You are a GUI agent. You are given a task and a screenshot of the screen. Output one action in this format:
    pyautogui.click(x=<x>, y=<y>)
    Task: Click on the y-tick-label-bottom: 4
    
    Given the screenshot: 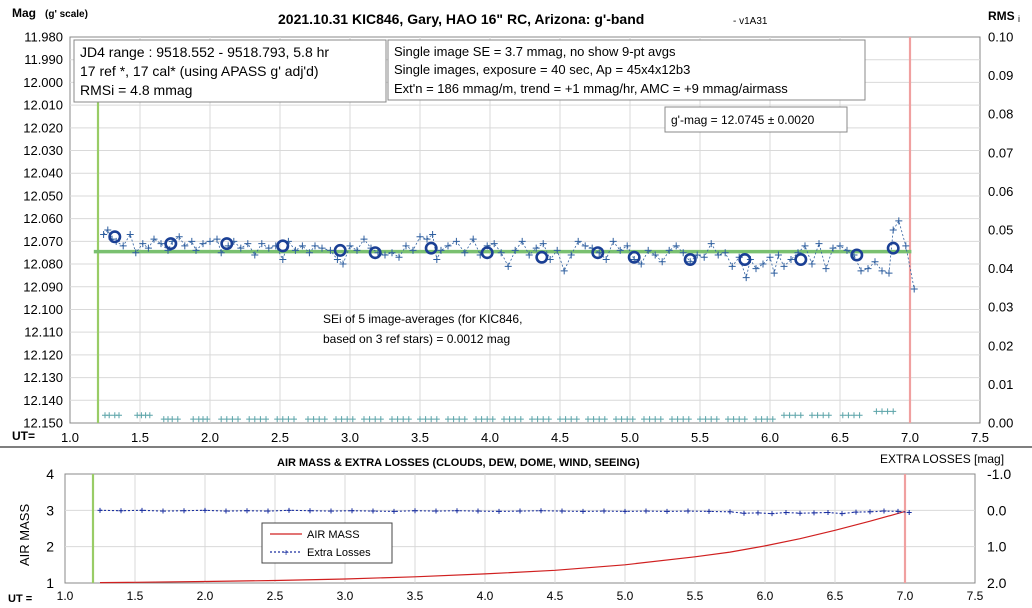 What is the action you would take?
    pyautogui.click(x=50, y=474)
    